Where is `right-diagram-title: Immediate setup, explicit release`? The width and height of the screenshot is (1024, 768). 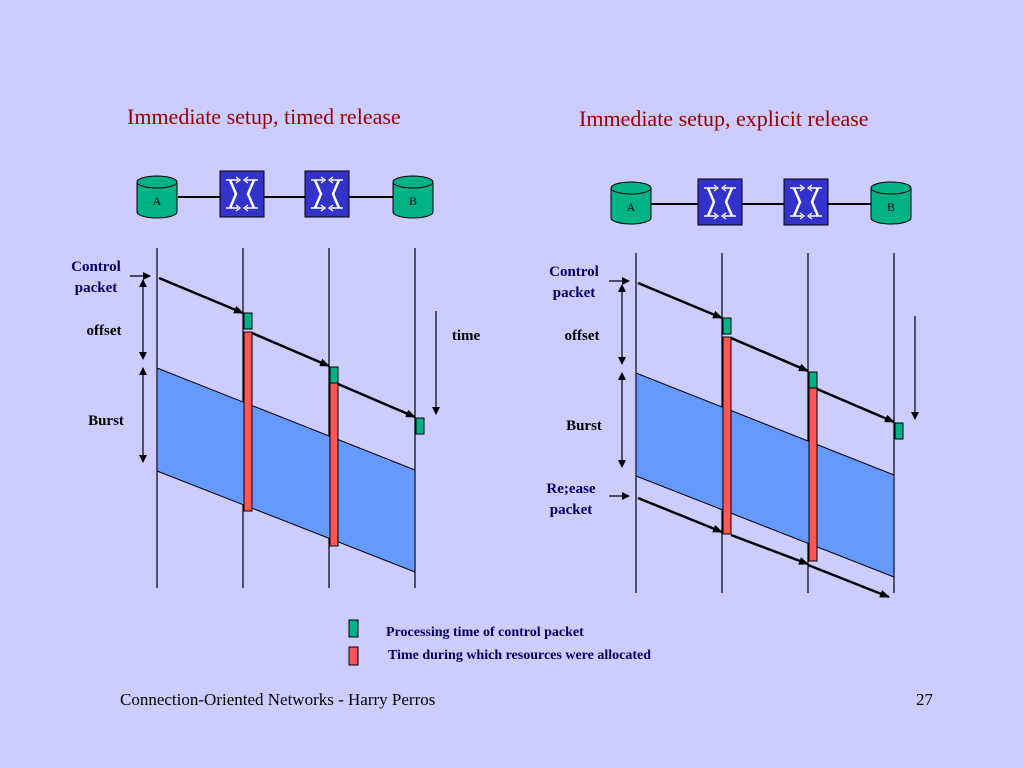
right-diagram-title: Immediate setup, explicit release is located at coordinates (724, 118).